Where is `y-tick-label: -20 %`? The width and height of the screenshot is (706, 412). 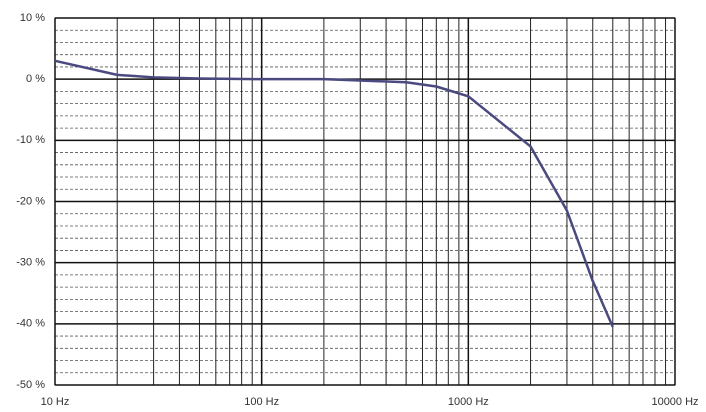
y-tick-label: -20 % is located at coordinates (30, 201).